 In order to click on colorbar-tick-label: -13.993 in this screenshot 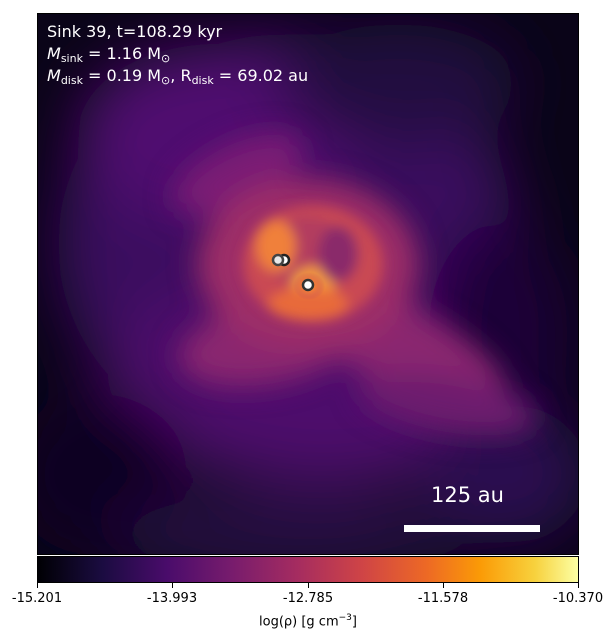, I will do `click(172, 598)`.